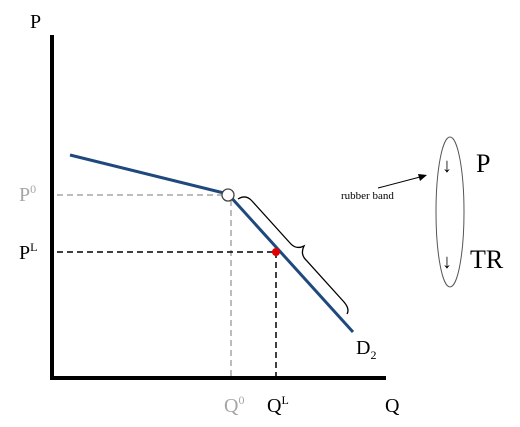  Describe the element at coordinates (293, 255) in the screenshot. I see `brace` at that location.